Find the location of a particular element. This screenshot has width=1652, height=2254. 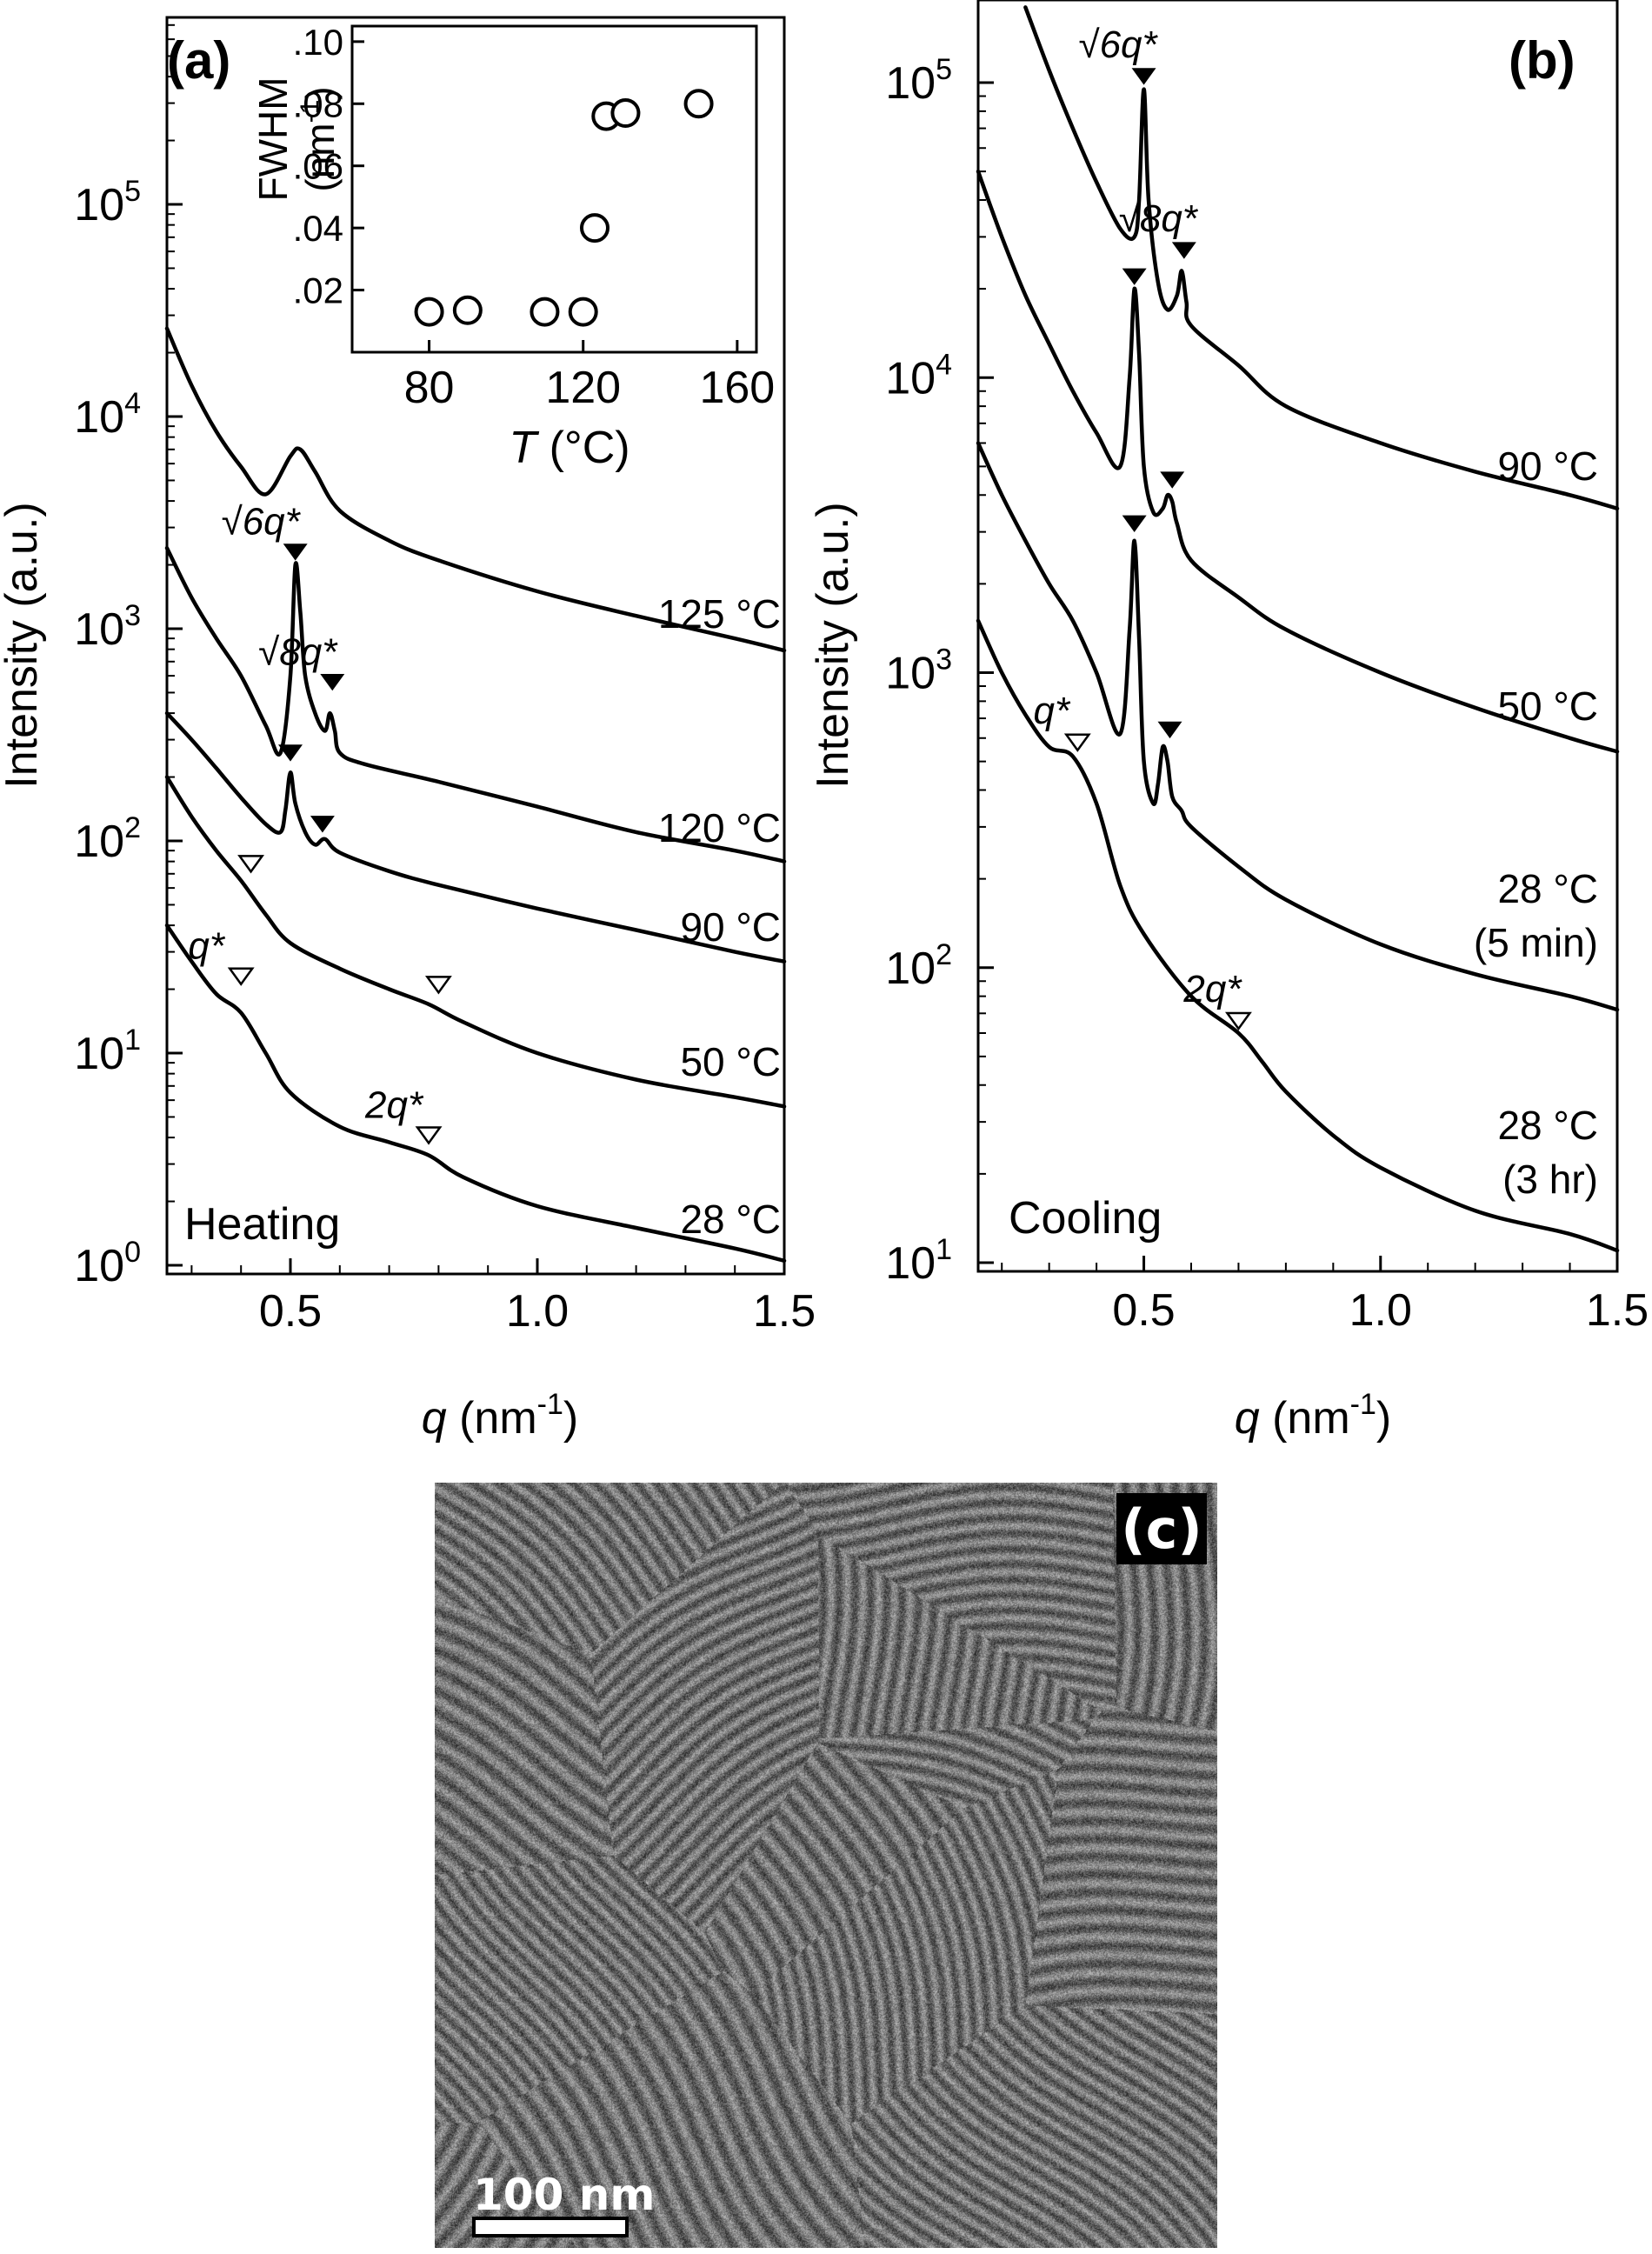

panel-a-letter: (a) is located at coordinates (198, 60).